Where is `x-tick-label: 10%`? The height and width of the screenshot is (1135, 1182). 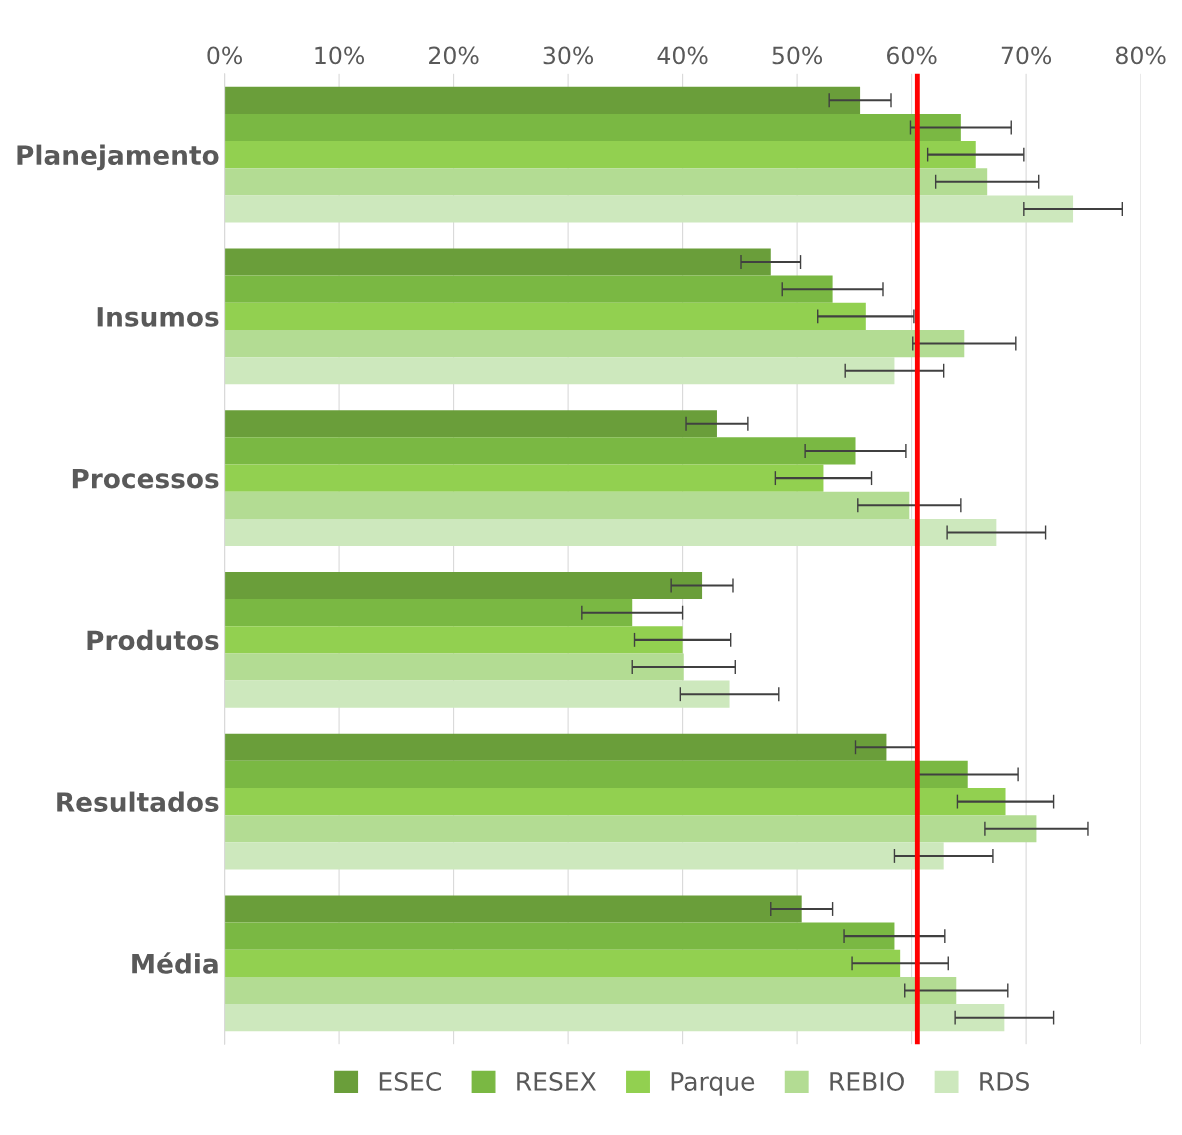
x-tick-label: 10% is located at coordinates (340, 55).